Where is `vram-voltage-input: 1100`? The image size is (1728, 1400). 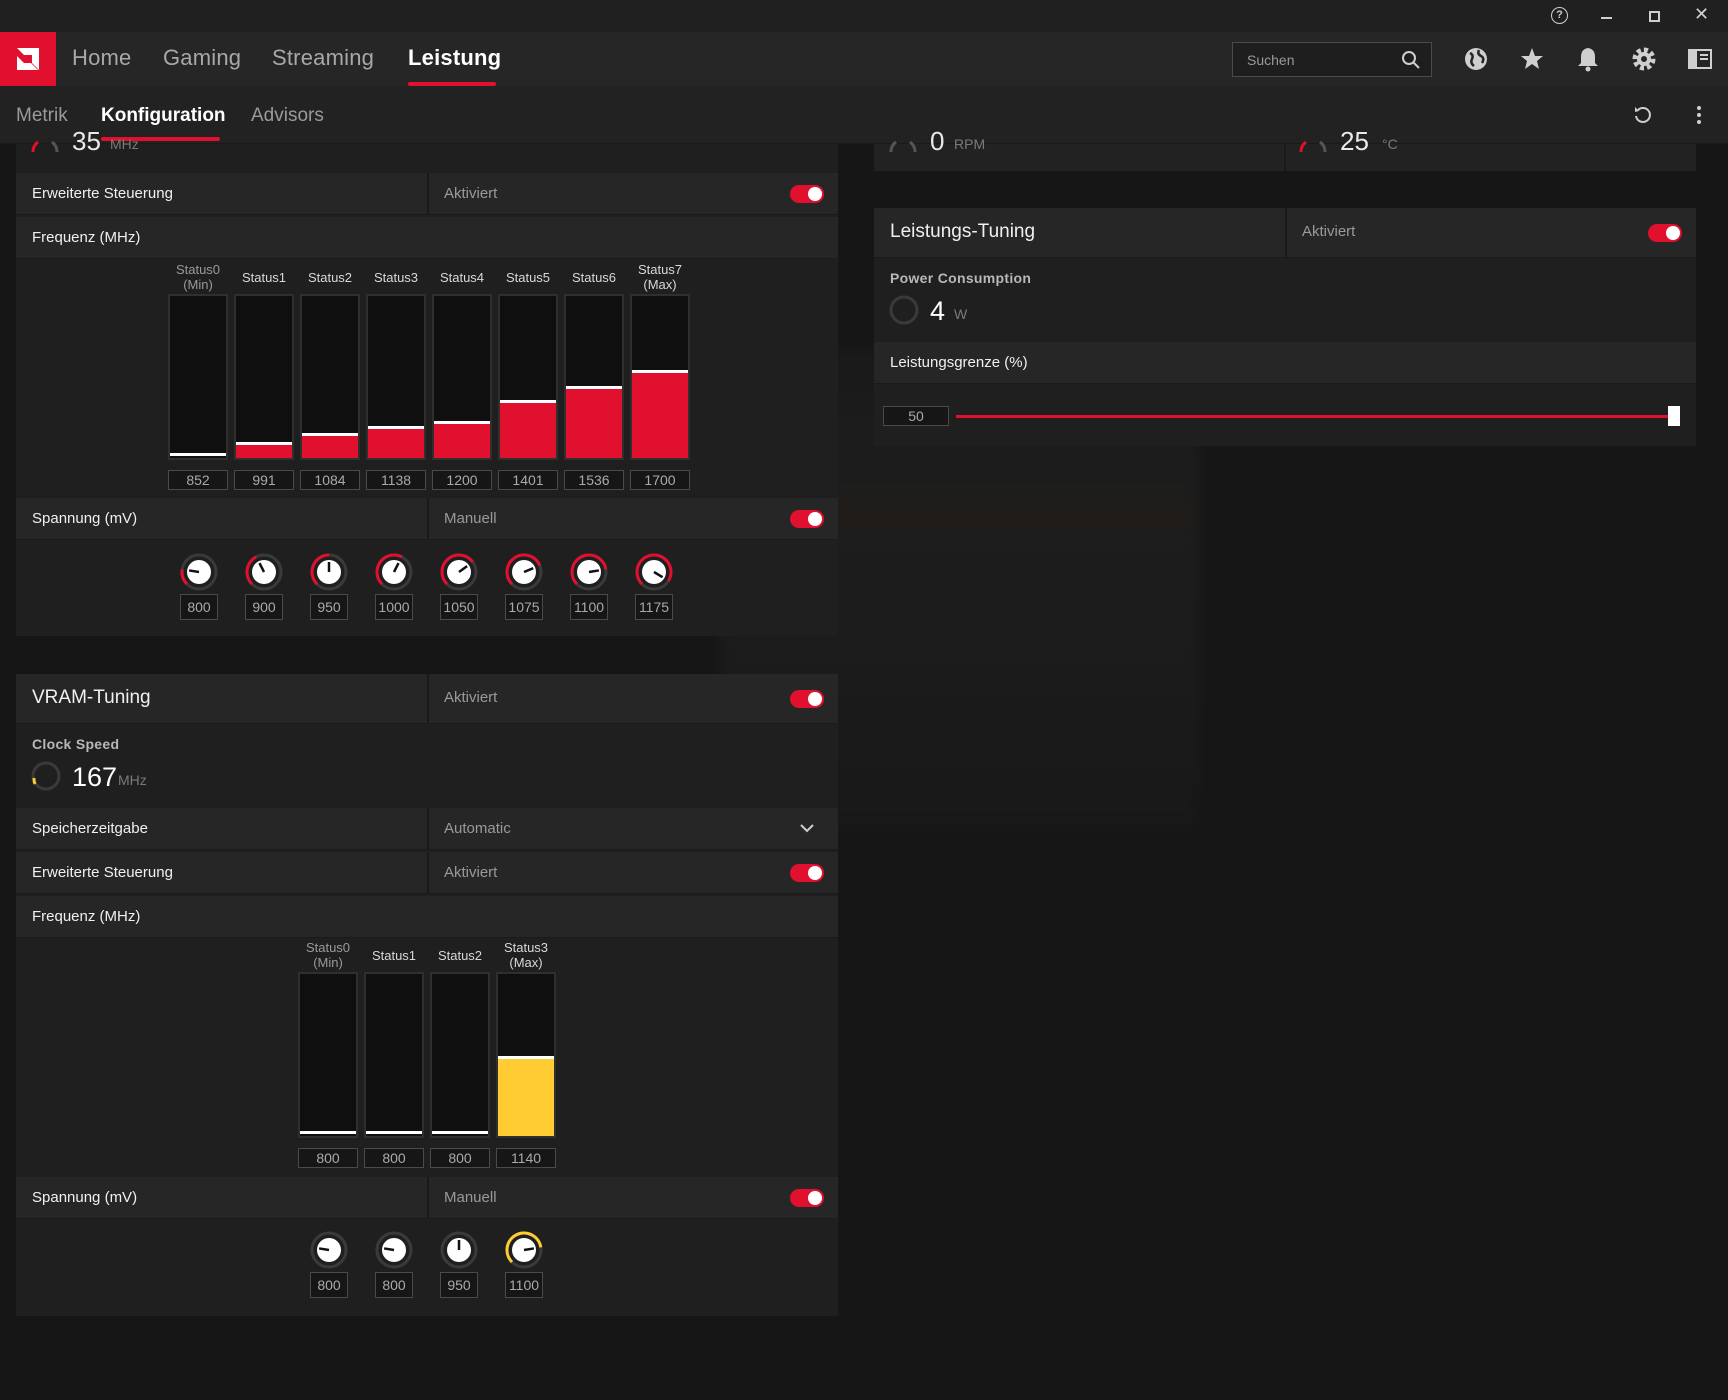 vram-voltage-input: 1100 is located at coordinates (524, 1285).